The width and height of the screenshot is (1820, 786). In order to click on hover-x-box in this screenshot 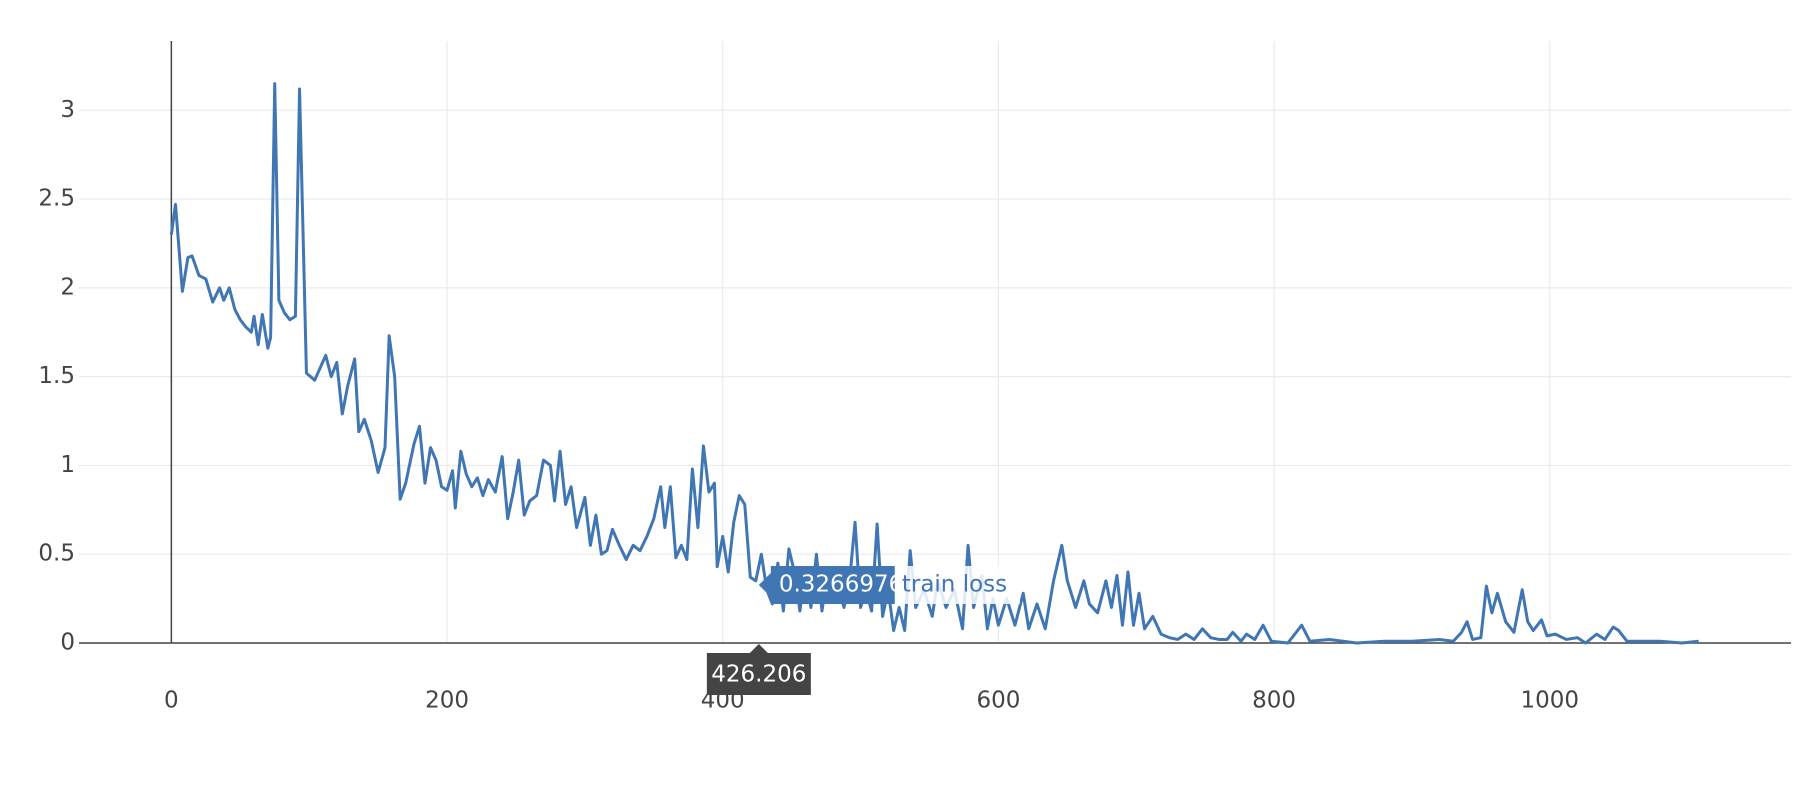, I will do `click(758, 669)`.